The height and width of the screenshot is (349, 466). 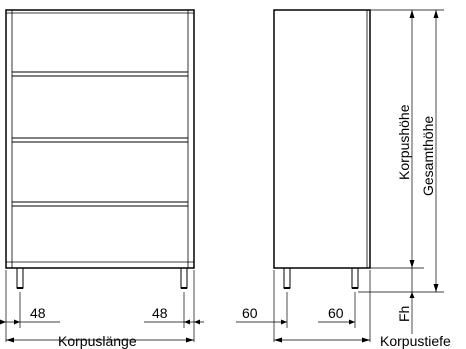 What do you see at coordinates (38, 313) in the screenshot?
I see `front-left-inset-label: 48` at bounding box center [38, 313].